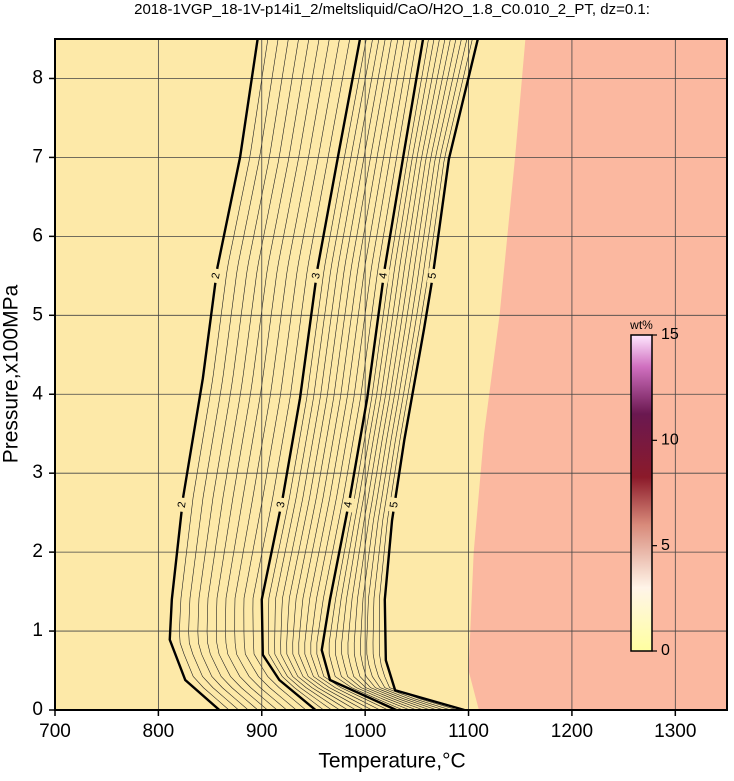 This screenshot has height=781, width=734. What do you see at coordinates (468, 731) in the screenshot?
I see `x-tick-label: 1100` at bounding box center [468, 731].